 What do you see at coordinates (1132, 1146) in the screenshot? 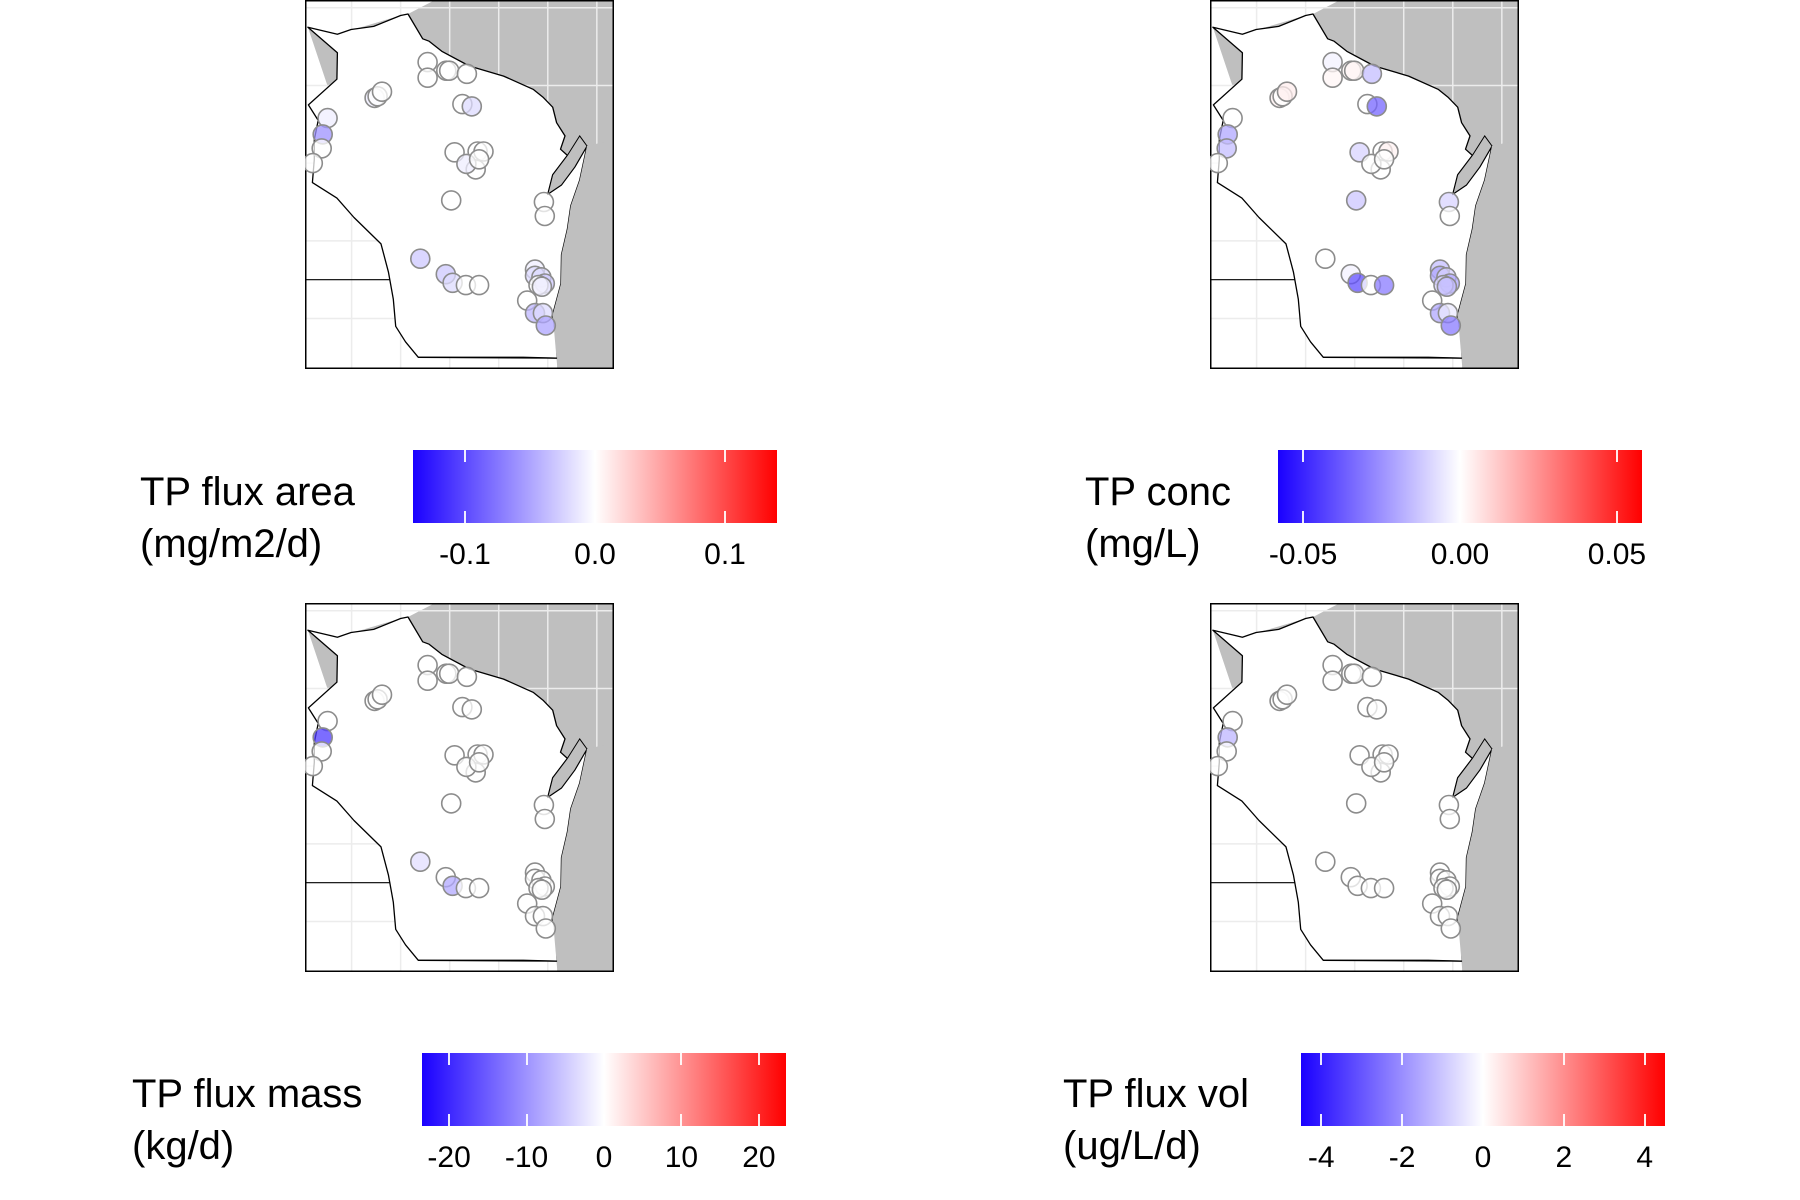
I see `legend-units-line: (ug/L/d)` at bounding box center [1132, 1146].